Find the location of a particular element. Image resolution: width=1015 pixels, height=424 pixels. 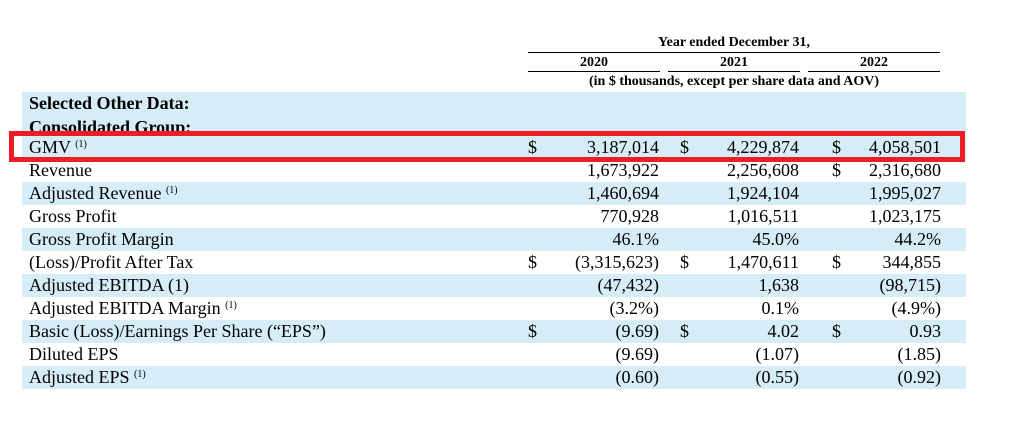

gmv-highlight-box is located at coordinates (487, 146).